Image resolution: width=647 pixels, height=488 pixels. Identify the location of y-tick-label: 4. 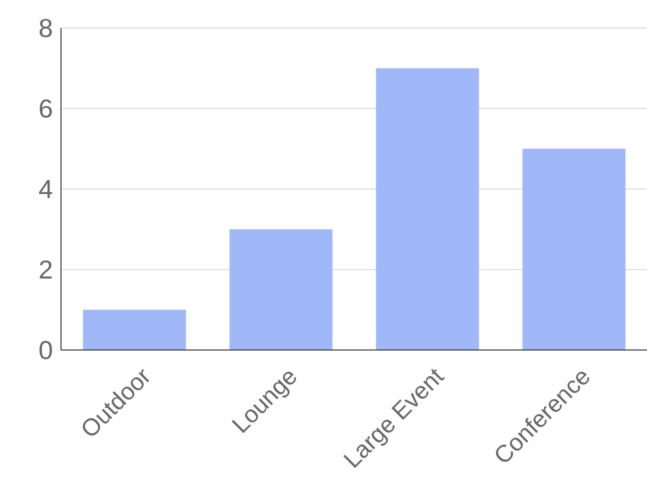
(45, 189).